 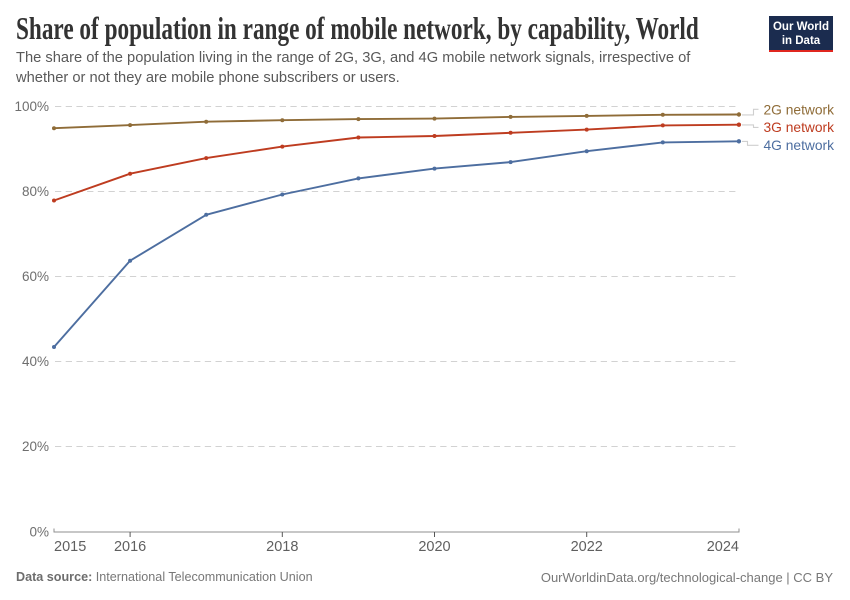 I want to click on svg-text: 2024, so click(x=723, y=547).